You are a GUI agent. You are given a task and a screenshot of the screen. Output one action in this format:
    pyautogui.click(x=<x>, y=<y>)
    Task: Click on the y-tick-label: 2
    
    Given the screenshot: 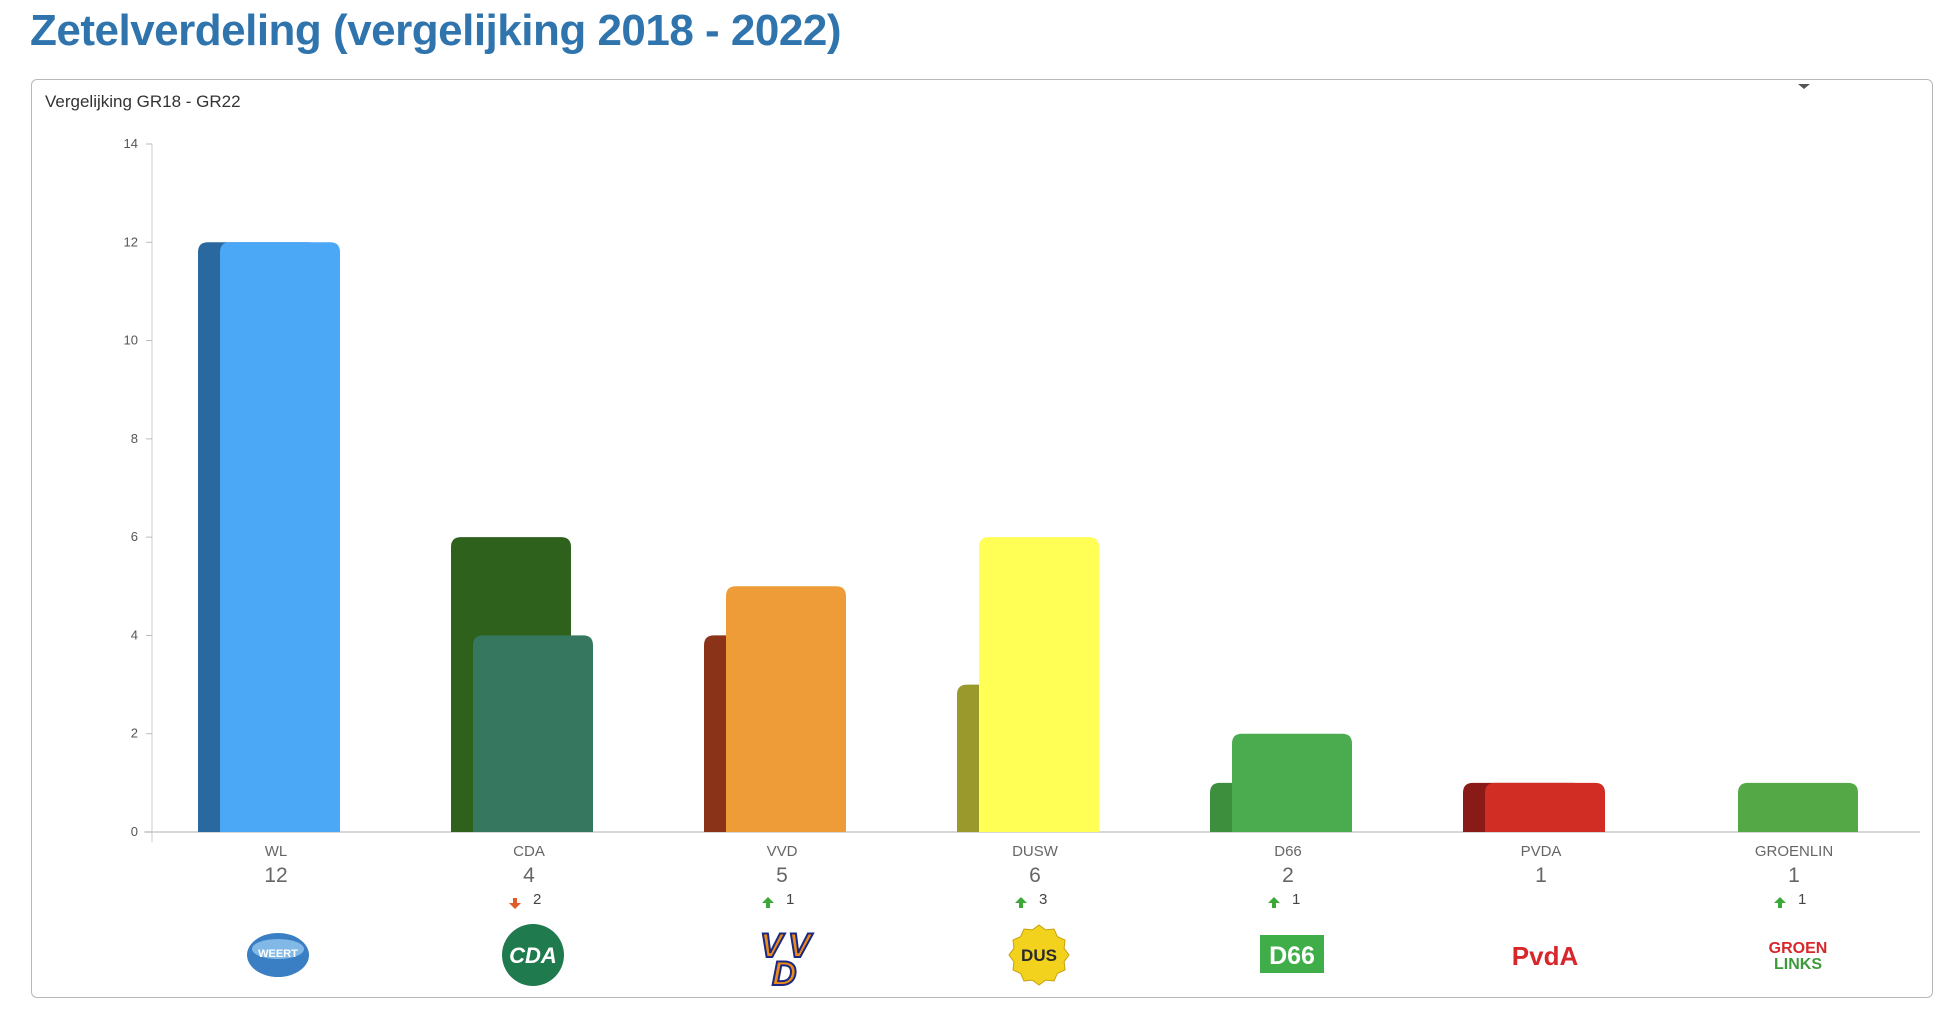 What is the action you would take?
    pyautogui.click(x=134, y=733)
    